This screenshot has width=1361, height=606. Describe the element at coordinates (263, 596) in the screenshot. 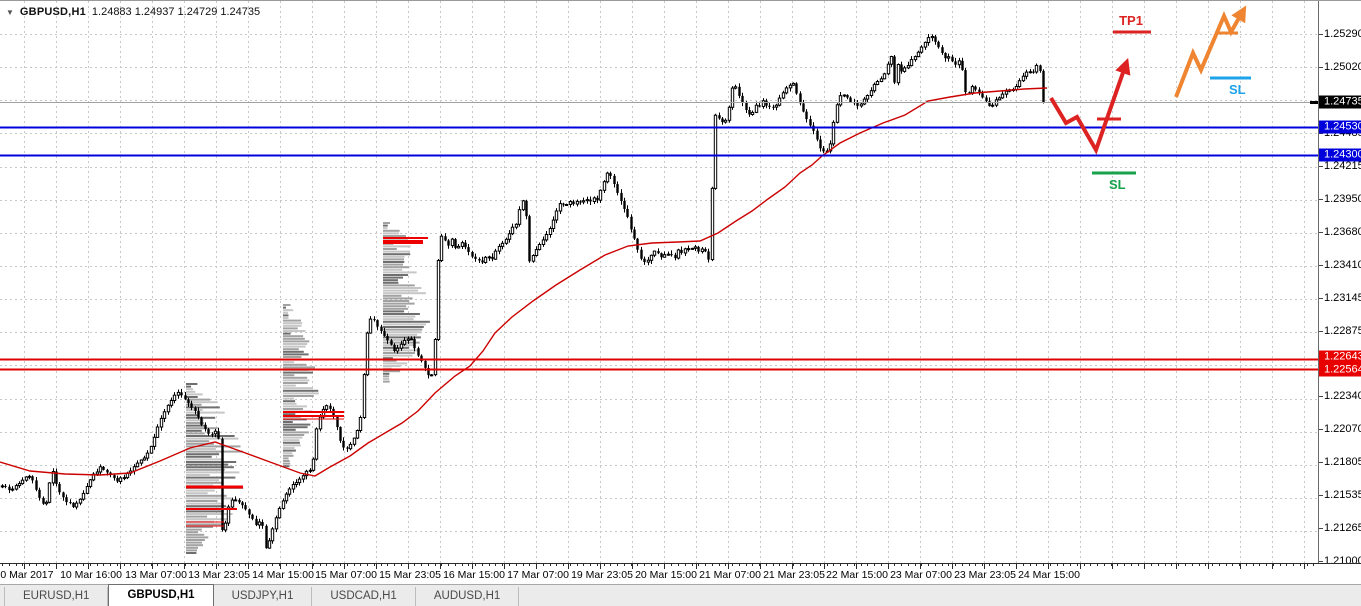

I see `tab-usdjpy: USDJPY,H1` at that location.